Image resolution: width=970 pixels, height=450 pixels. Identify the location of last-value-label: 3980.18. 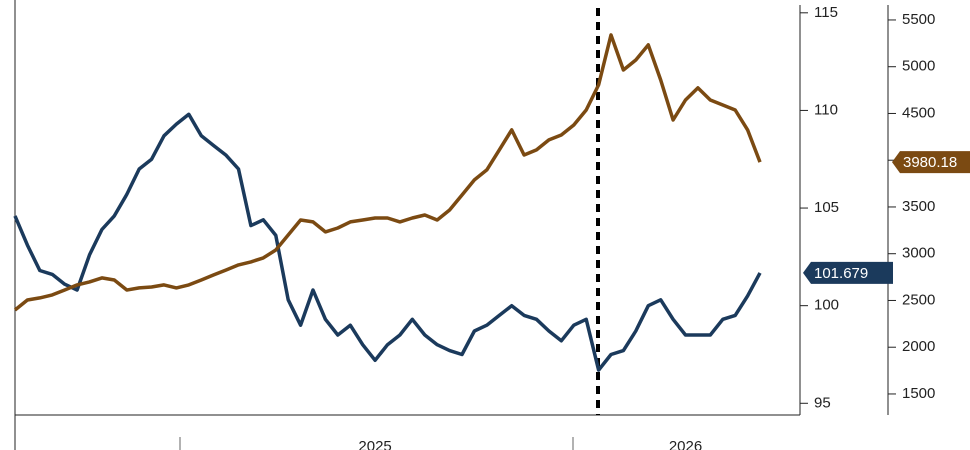
(930, 162).